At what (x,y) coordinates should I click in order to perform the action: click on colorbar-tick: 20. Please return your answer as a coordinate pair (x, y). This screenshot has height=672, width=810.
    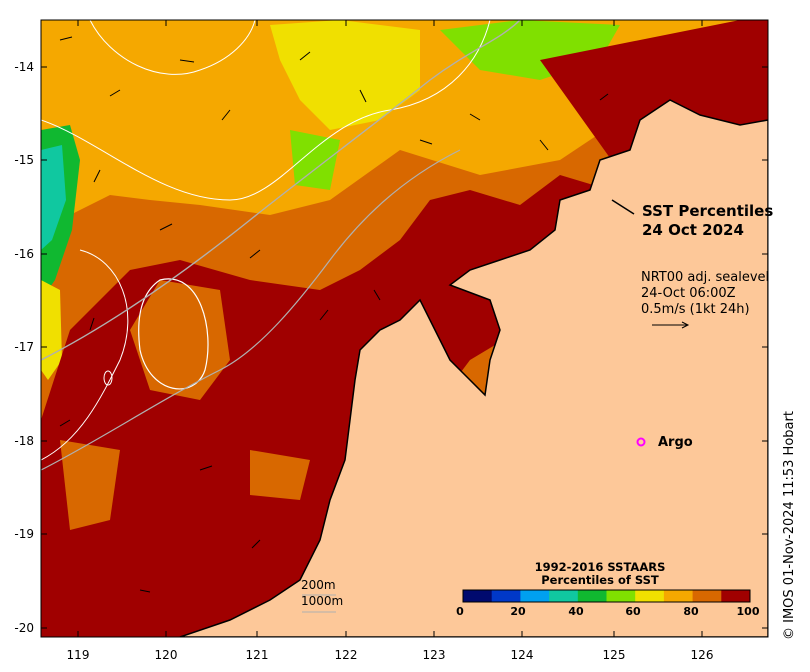
    Looking at the image, I should click on (518, 611).